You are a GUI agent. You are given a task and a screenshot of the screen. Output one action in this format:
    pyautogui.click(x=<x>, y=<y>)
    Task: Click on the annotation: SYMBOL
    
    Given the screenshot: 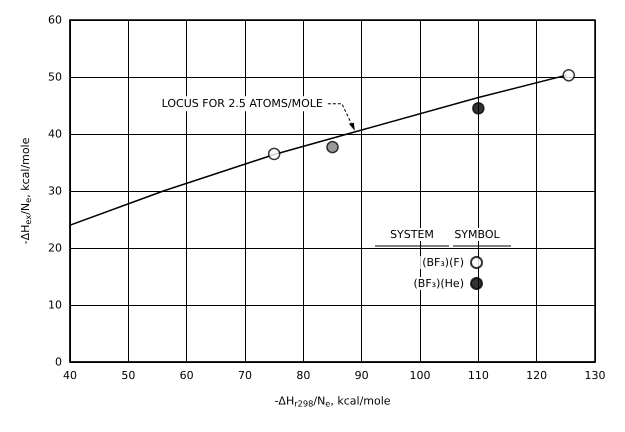 What is the action you would take?
    pyautogui.click(x=477, y=234)
    